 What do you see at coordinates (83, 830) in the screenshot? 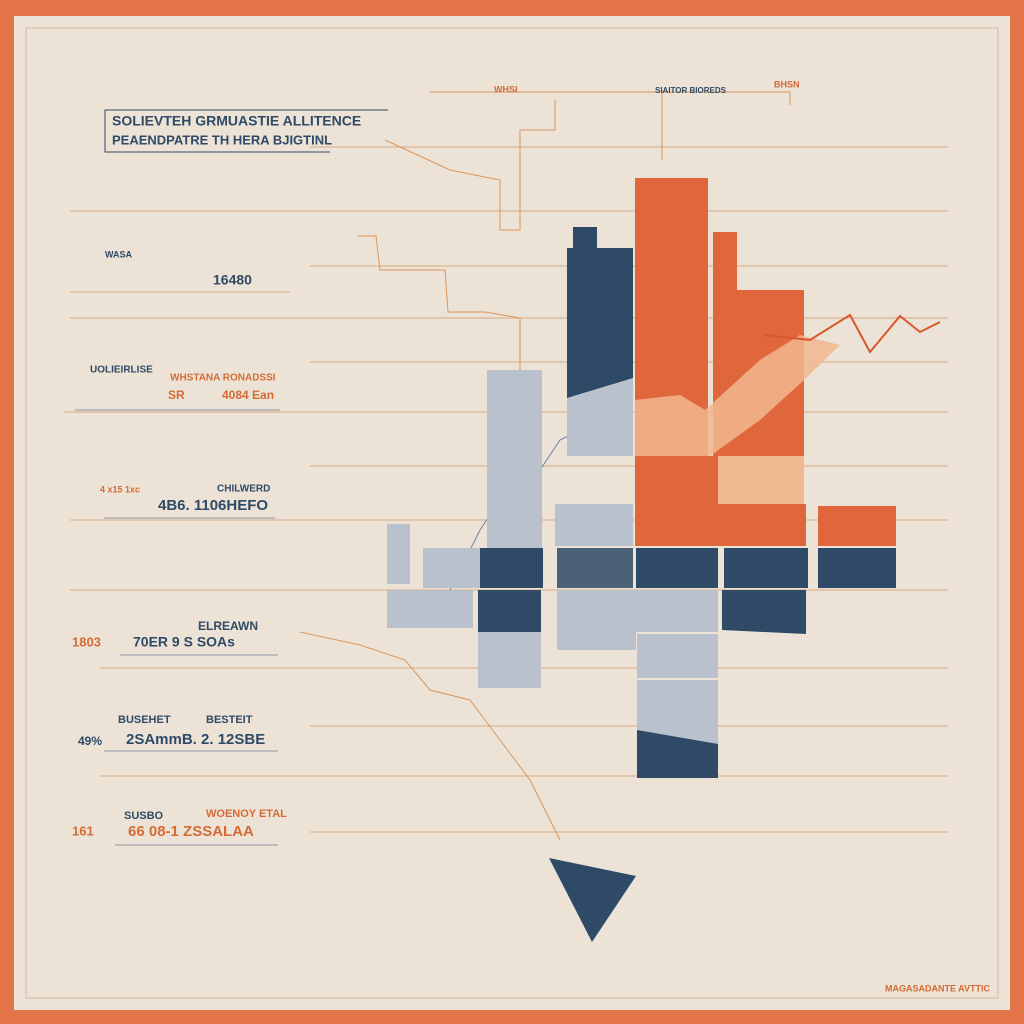
I see `note-code: 161` at bounding box center [83, 830].